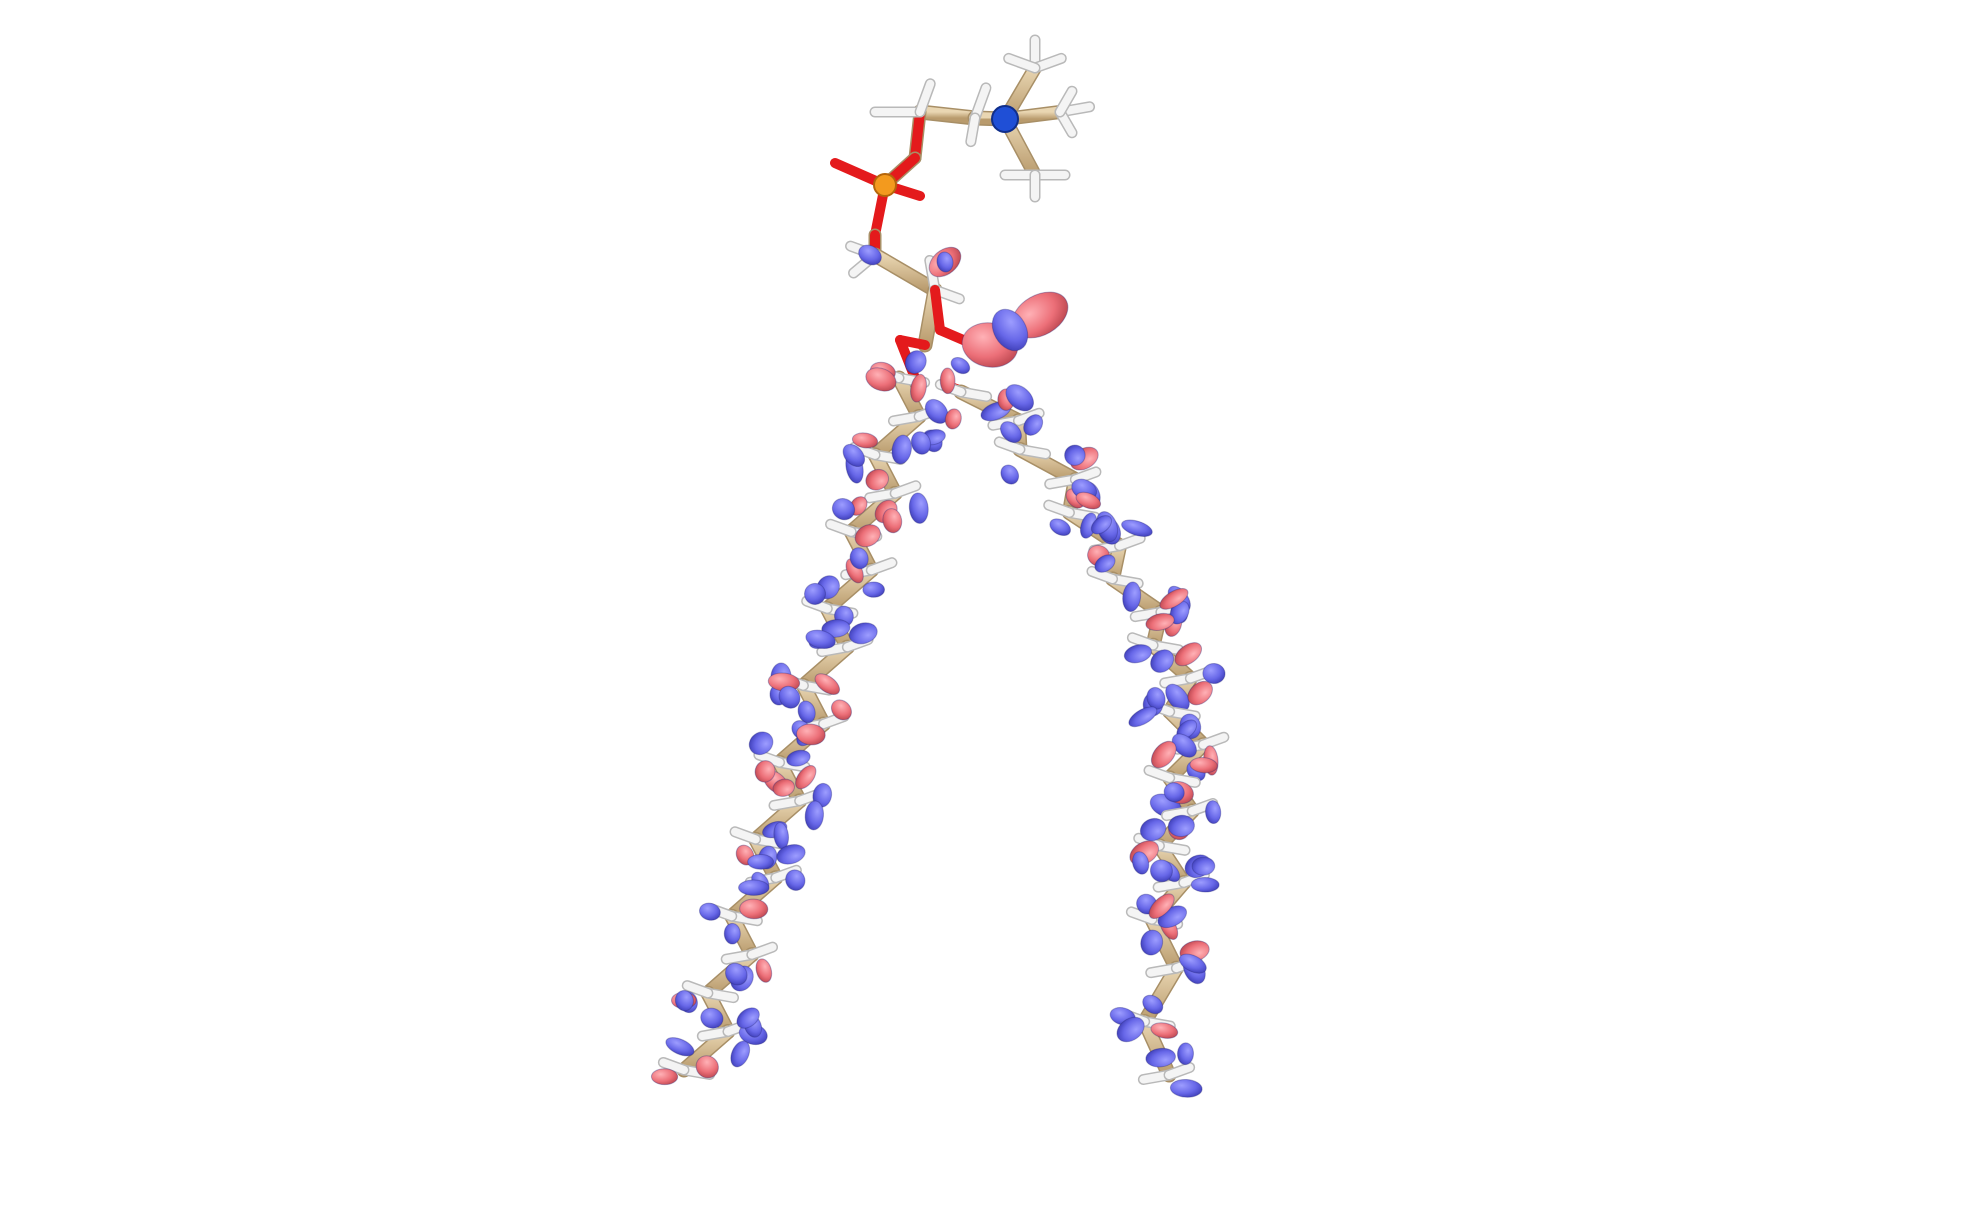 Image resolution: width=1984 pixels, height=1218 pixels. Describe the element at coordinates (769, 758) in the screenshot. I see `sn1-chain-h-11b` at that location.